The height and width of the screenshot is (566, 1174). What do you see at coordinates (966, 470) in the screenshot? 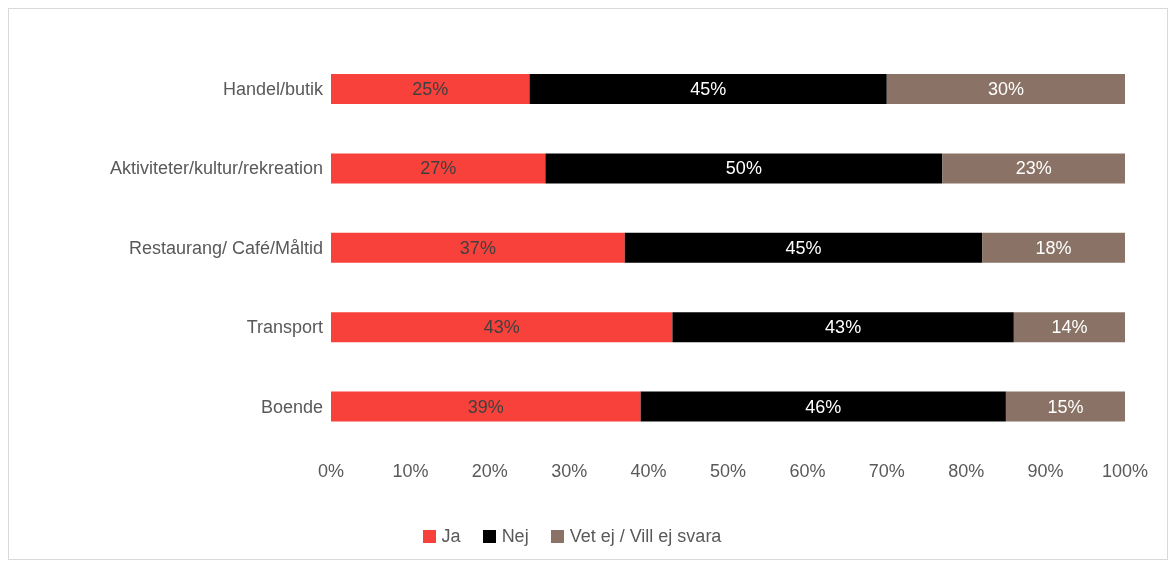
I see `x-tick-label: 80%` at bounding box center [966, 470].